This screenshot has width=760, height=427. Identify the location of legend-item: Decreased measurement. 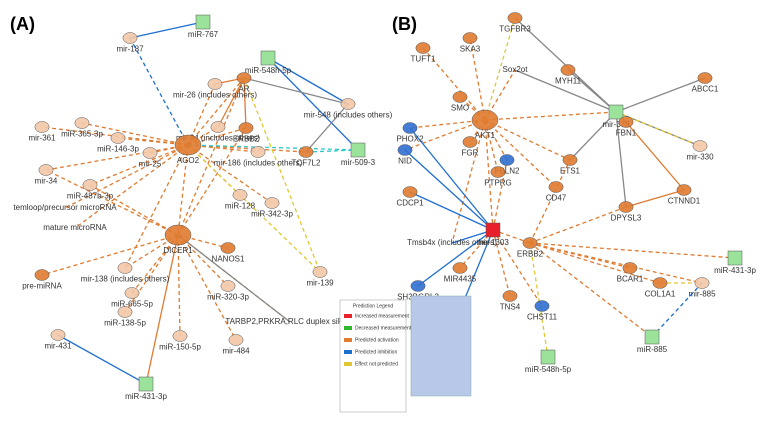
(383, 328).